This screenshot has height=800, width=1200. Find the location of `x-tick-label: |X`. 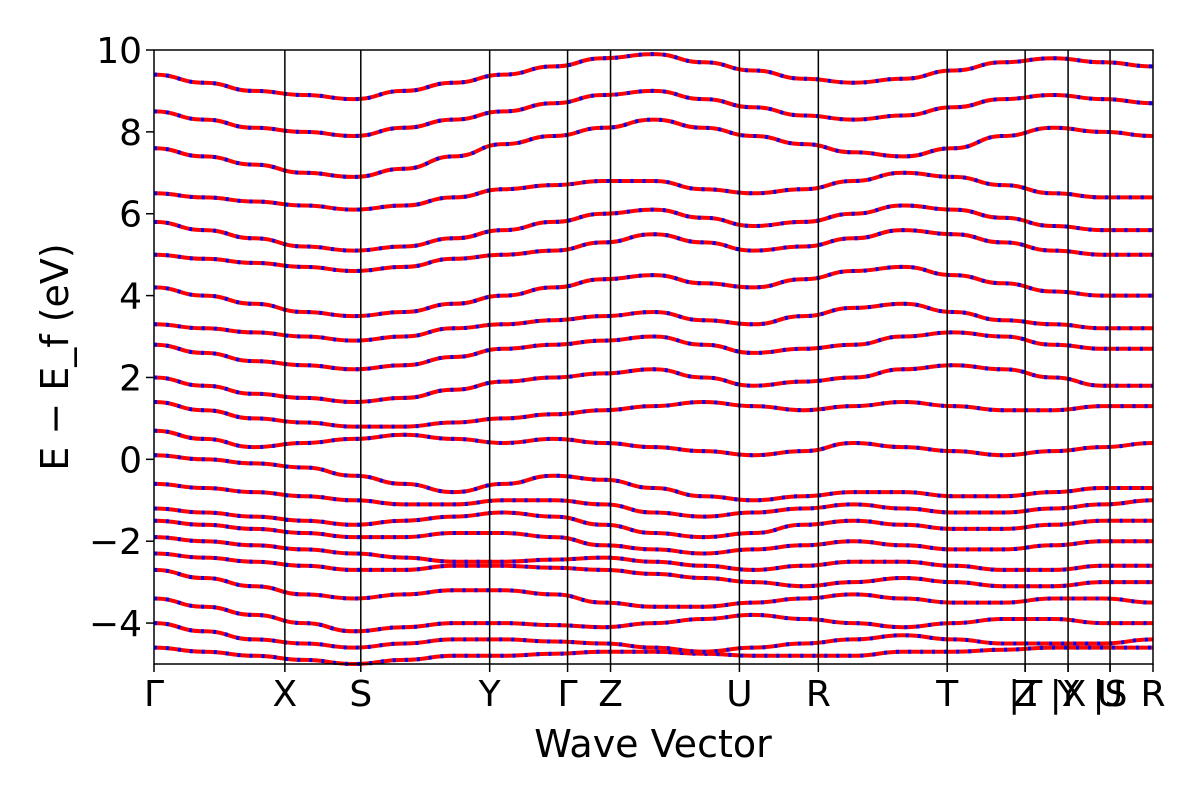

x-tick-label: |X is located at coordinates (1068, 694).